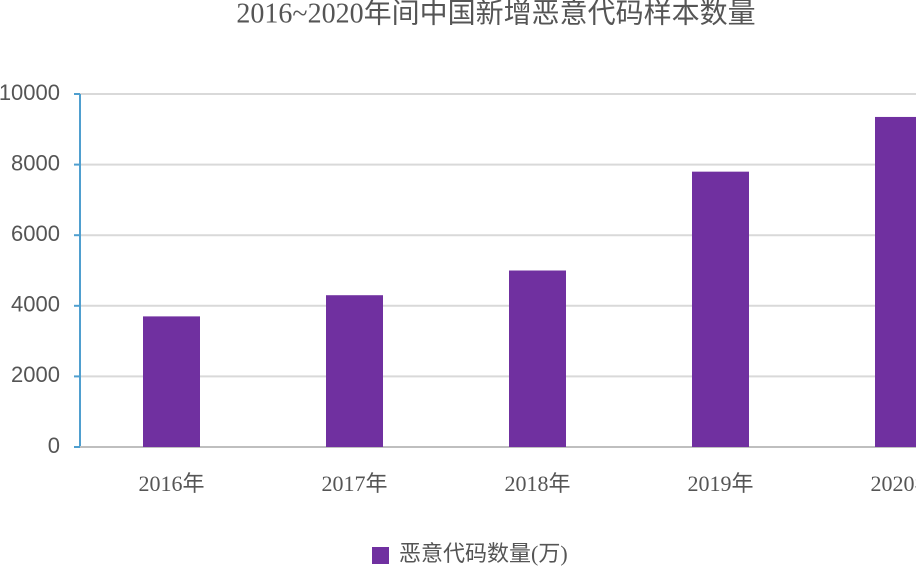 Image resolution: width=916 pixels, height=569 pixels. What do you see at coordinates (537, 483) in the screenshot?
I see `x-tick-label: 2018年` at bounding box center [537, 483].